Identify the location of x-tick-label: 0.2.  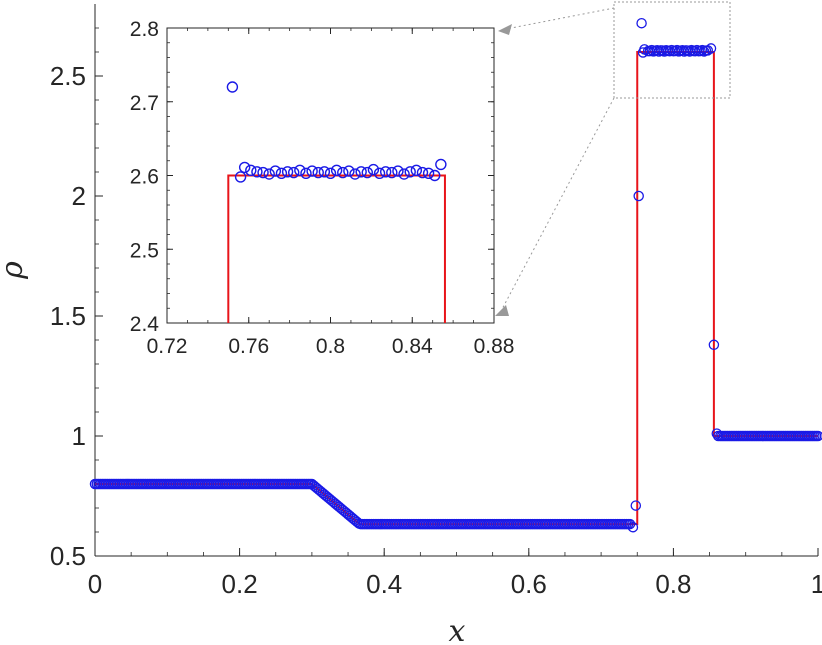
(240, 584).